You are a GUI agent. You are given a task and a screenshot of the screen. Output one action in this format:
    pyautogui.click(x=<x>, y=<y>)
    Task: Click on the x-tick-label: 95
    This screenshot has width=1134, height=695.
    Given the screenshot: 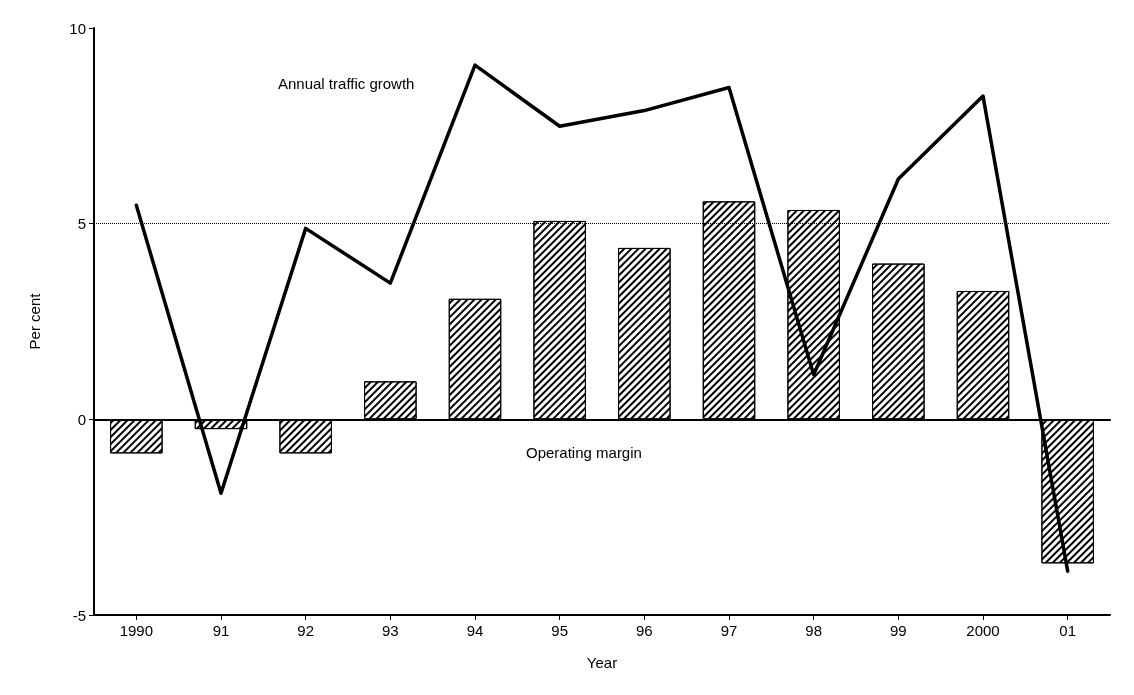 What is the action you would take?
    pyautogui.click(x=560, y=630)
    